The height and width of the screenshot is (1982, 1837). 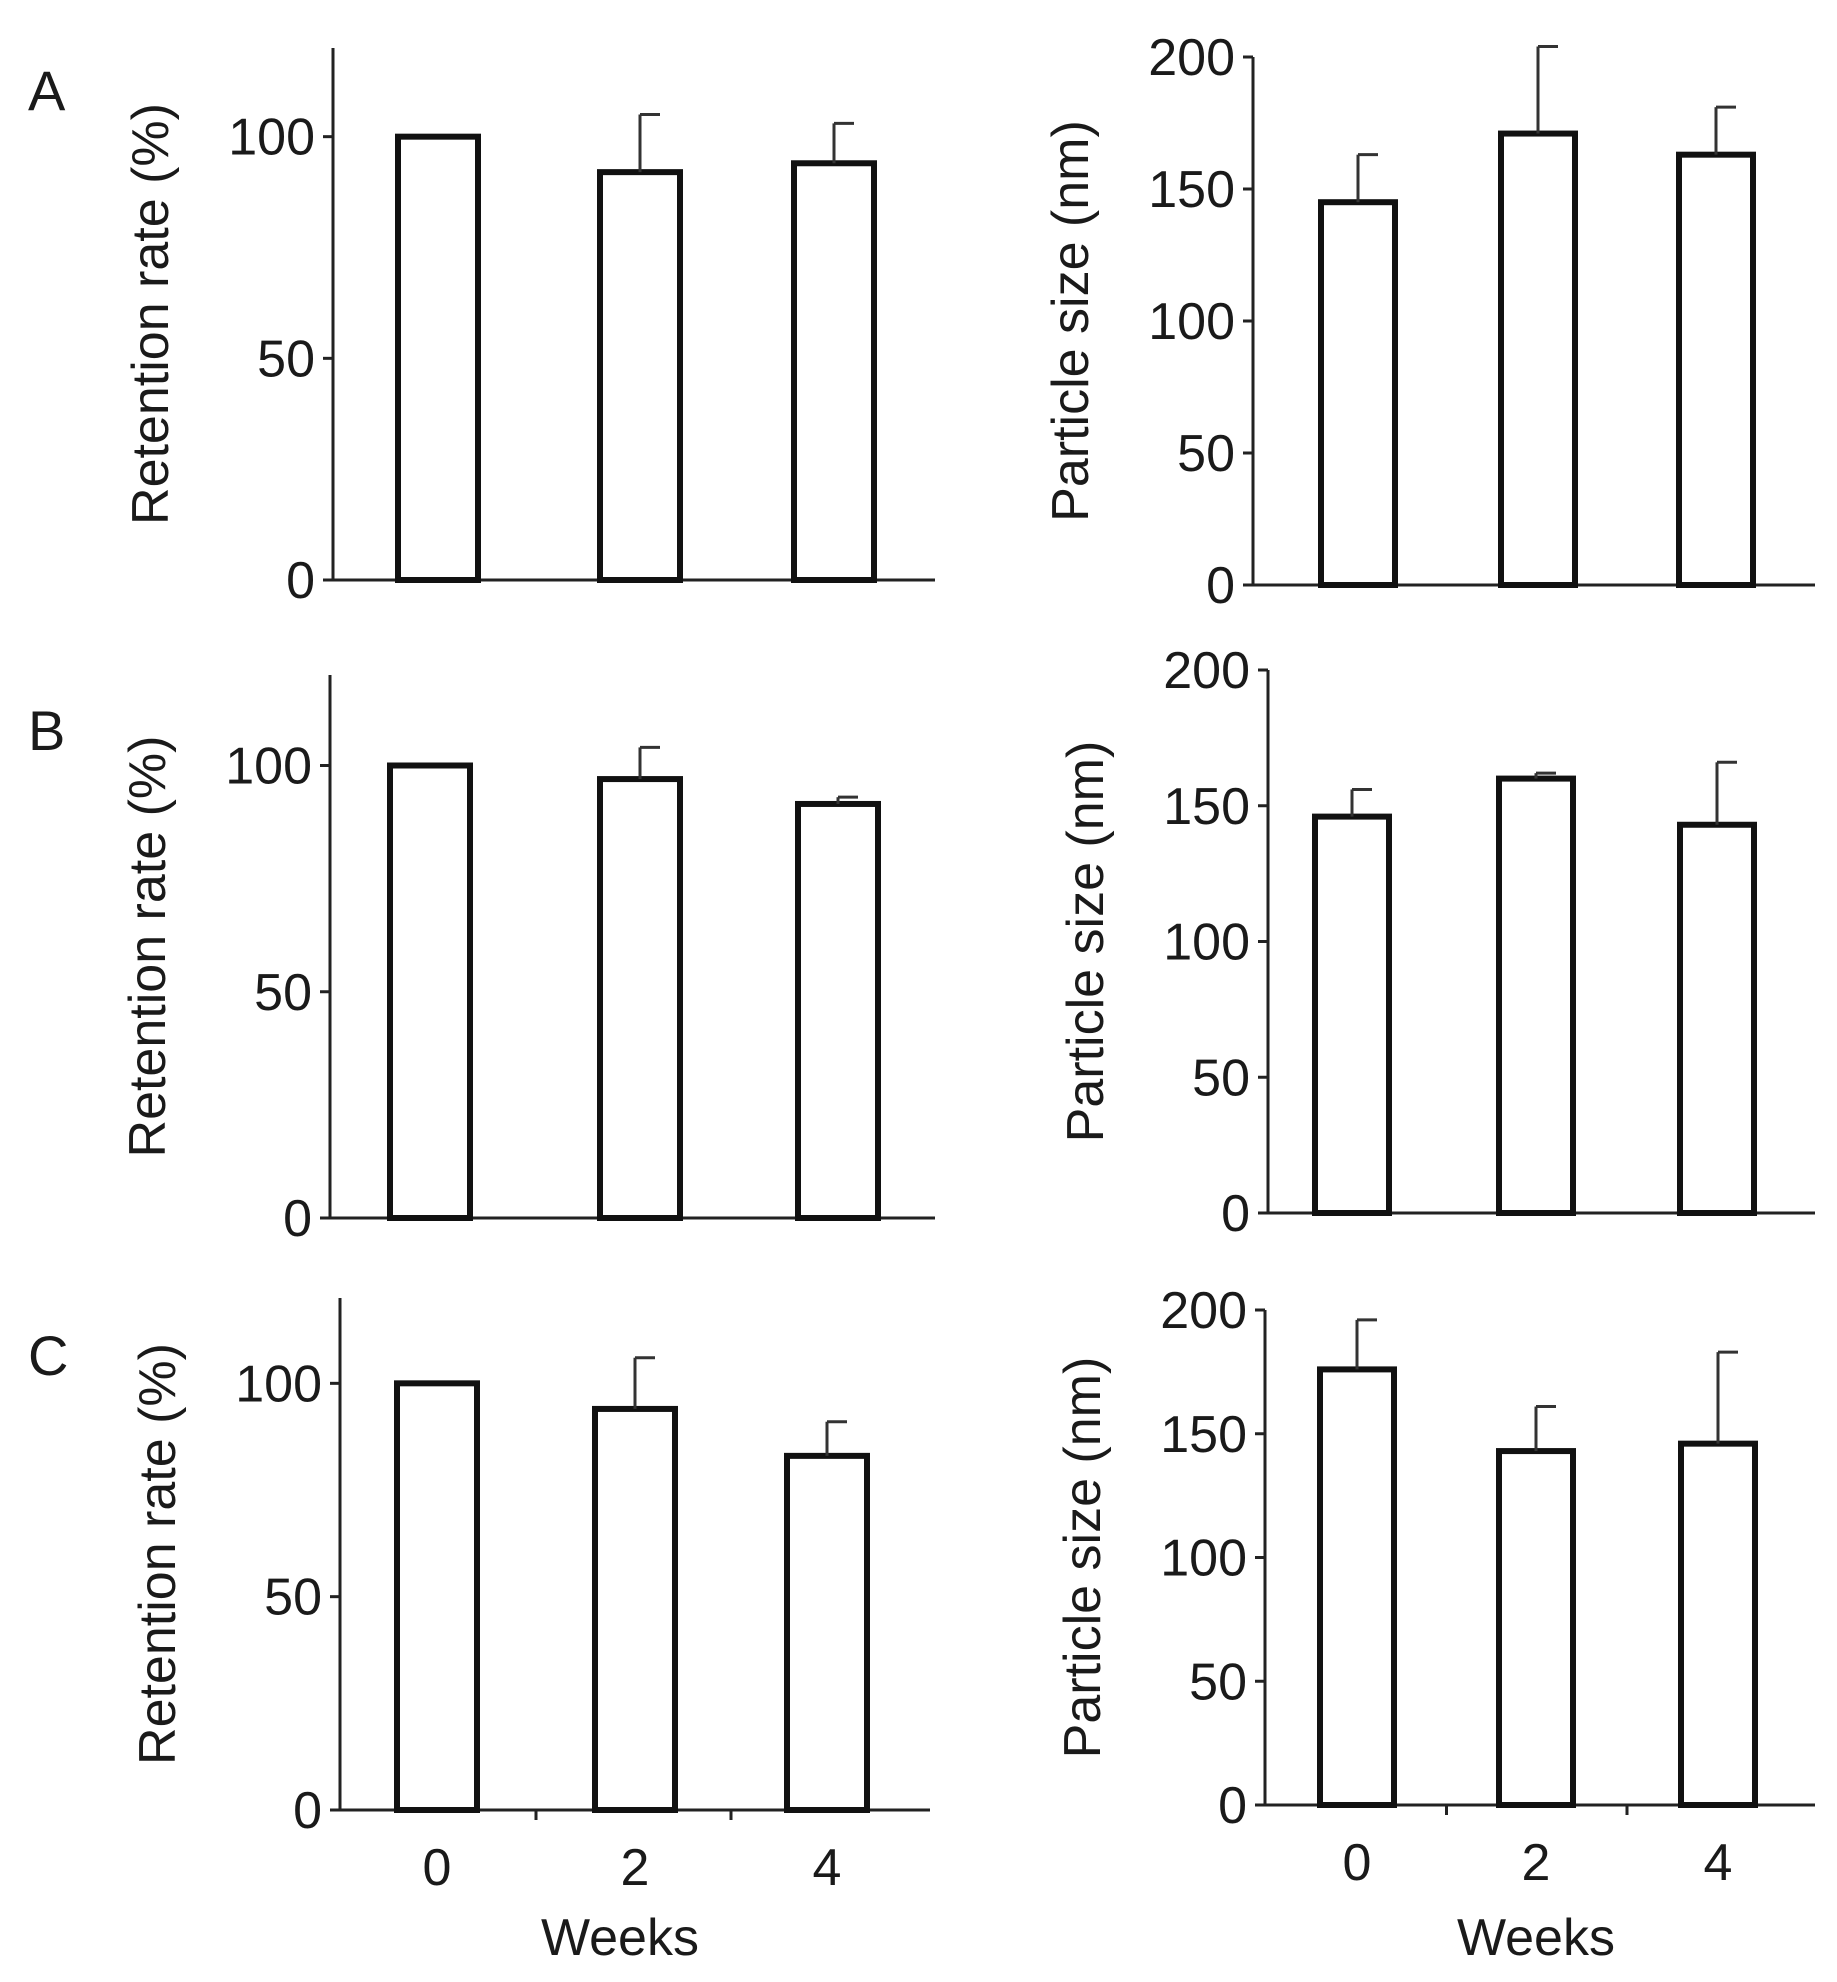 I want to click on chart-A-retention: 0 50 100 Retention rate (%), so click(x=528, y=329).